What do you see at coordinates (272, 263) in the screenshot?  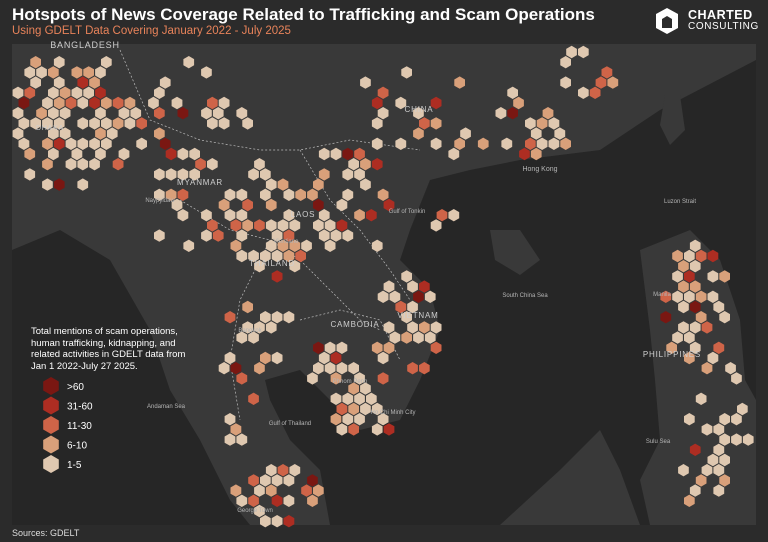 I see `place-label: THAILAND` at bounding box center [272, 263].